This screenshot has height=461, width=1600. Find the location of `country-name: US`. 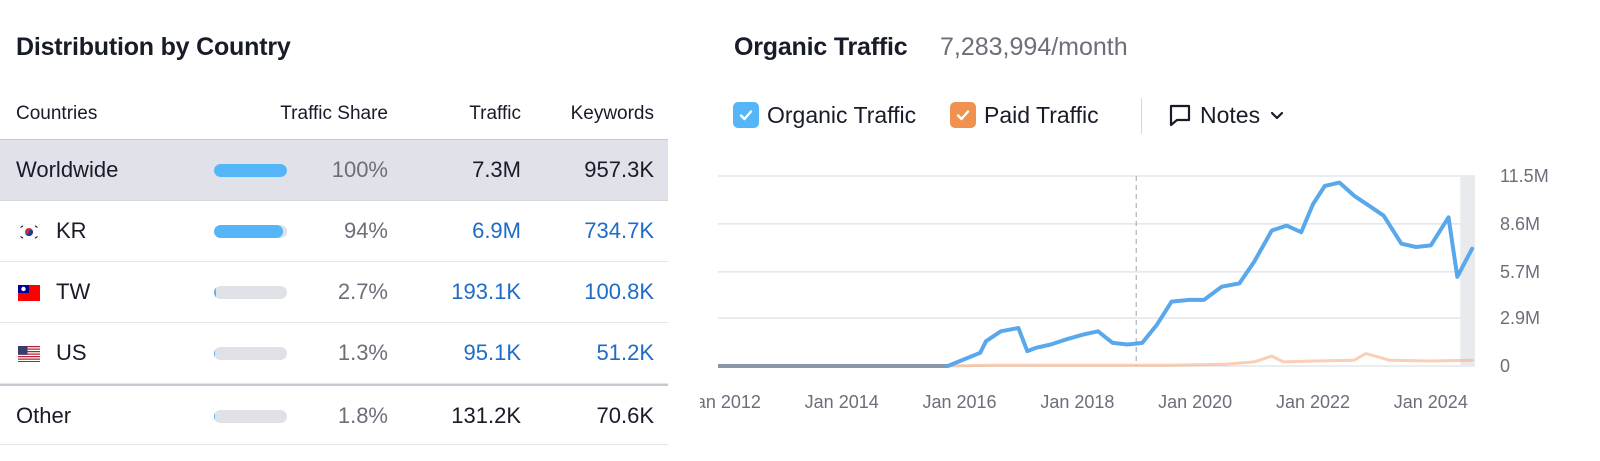

country-name: US is located at coordinates (71, 352).